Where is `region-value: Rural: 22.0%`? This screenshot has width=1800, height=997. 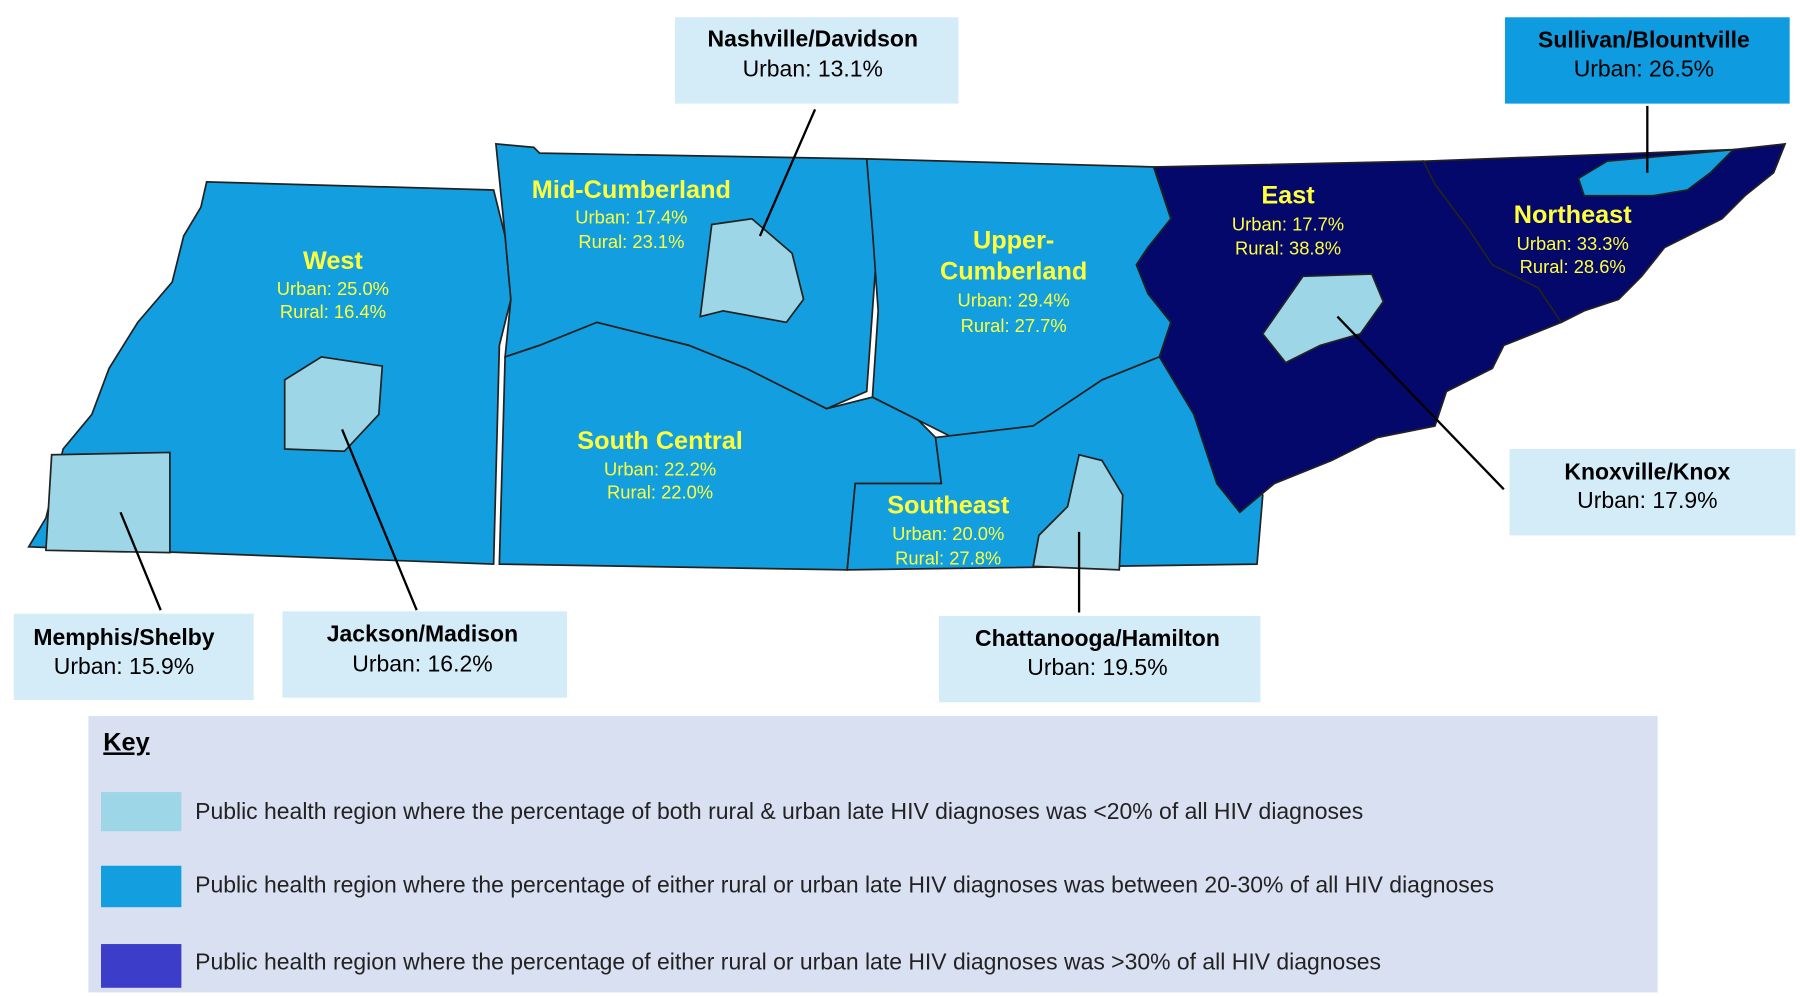
region-value: Rural: 22.0% is located at coordinates (660, 492).